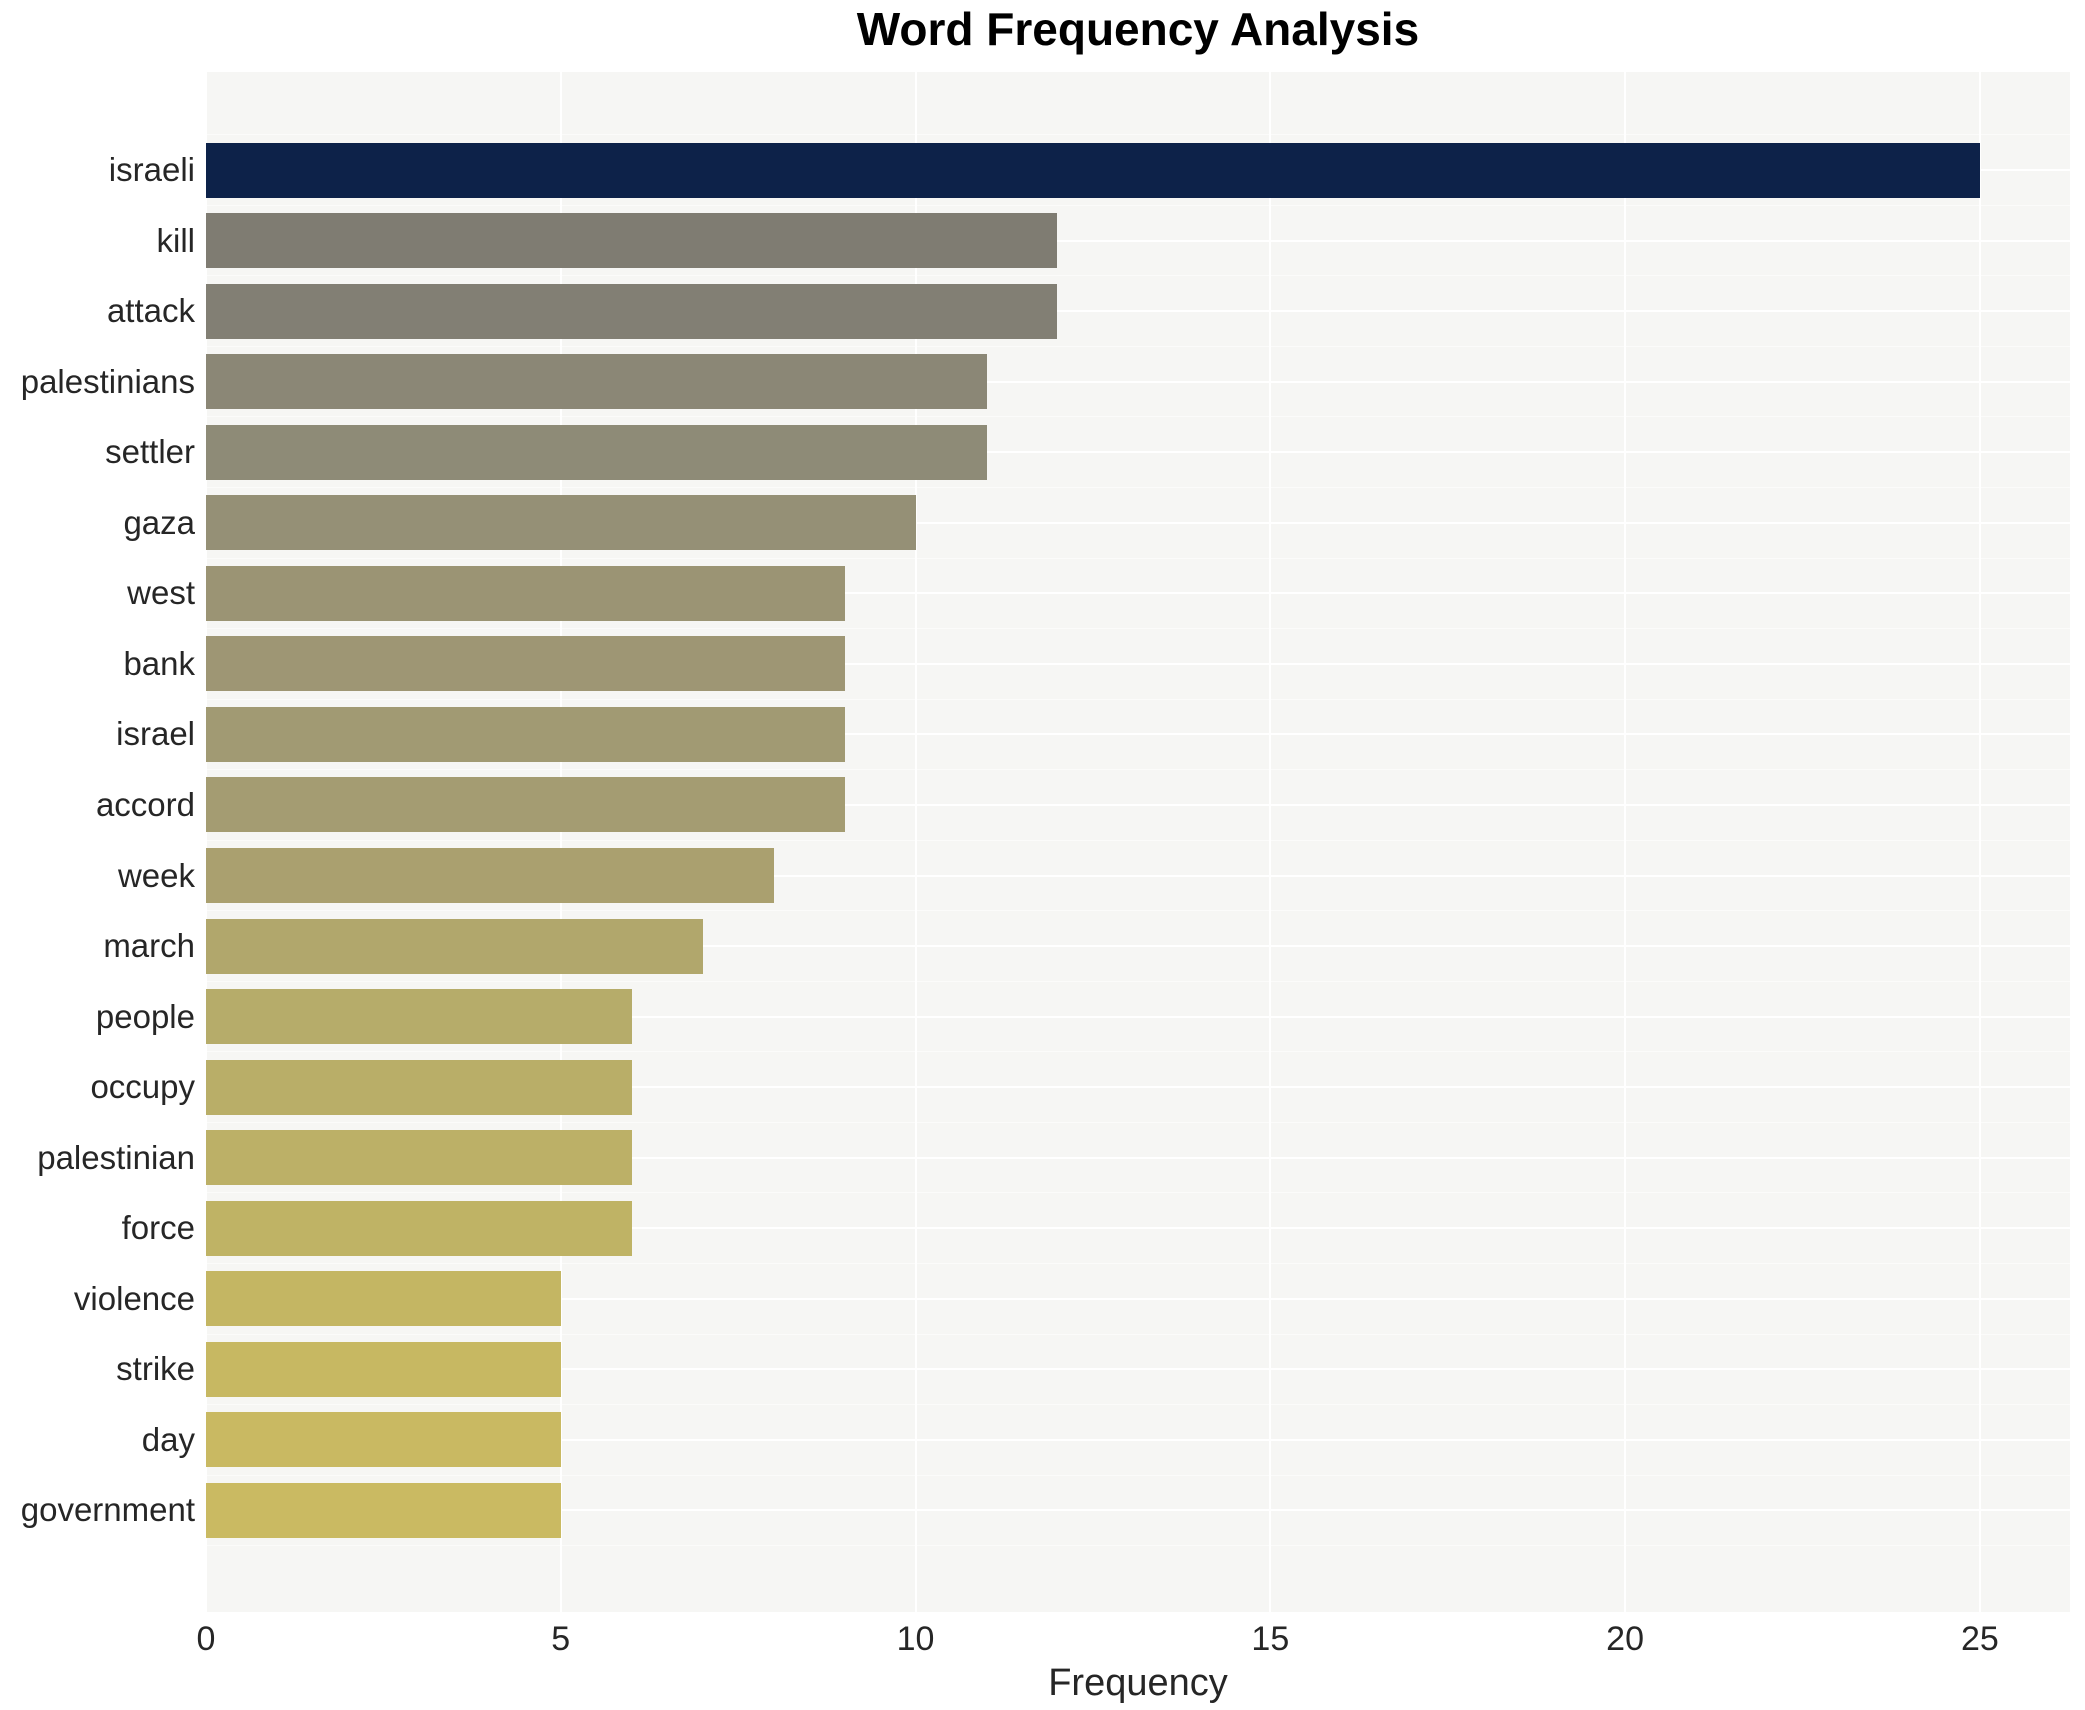 The height and width of the screenshot is (1710, 2085). Describe the element at coordinates (1270, 1639) in the screenshot. I see `x-tick-label: 15` at that location.